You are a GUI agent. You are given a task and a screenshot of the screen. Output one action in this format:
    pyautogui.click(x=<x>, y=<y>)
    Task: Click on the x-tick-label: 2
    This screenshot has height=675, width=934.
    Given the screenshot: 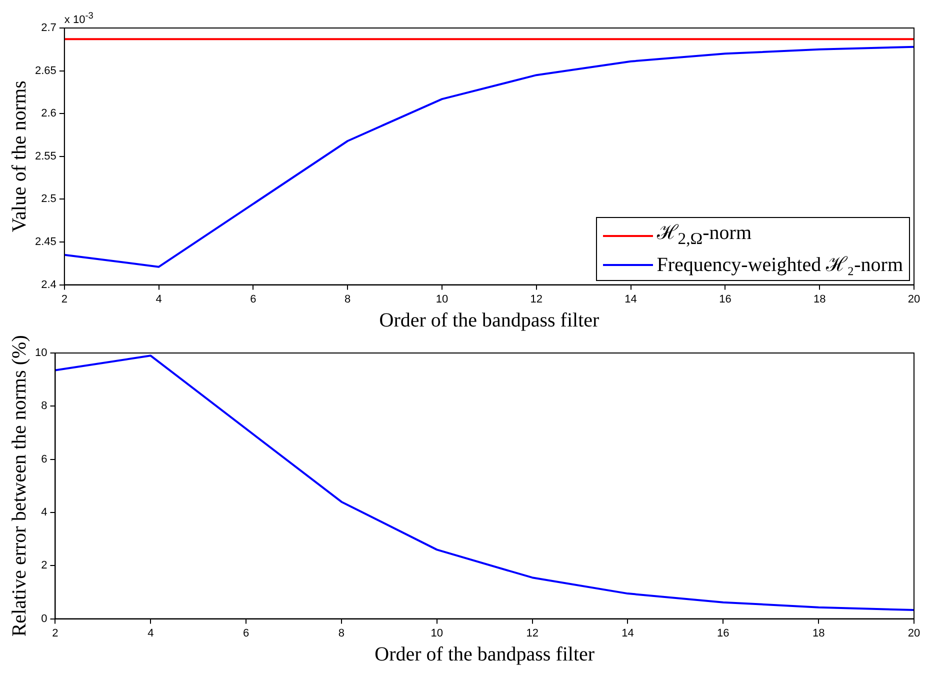 What is the action you would take?
    pyautogui.click(x=64, y=299)
    